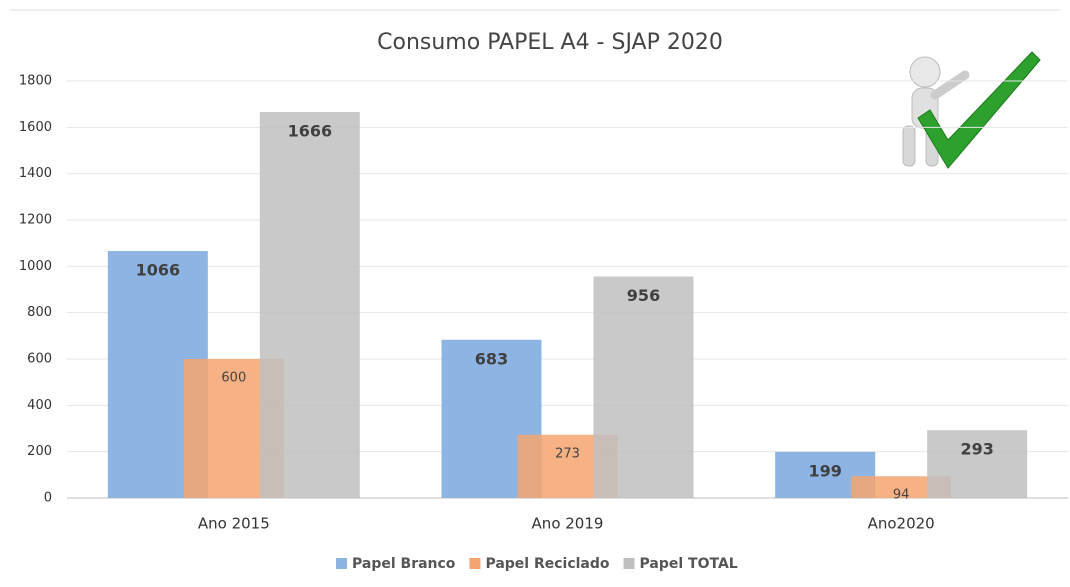 The height and width of the screenshot is (587, 1070). Describe the element at coordinates (39, 312) in the screenshot. I see `y-tick-label: 800` at that location.